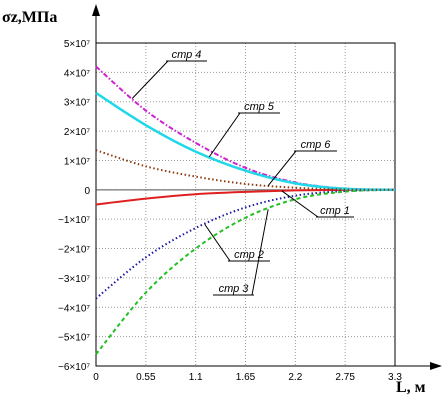  Describe the element at coordinates (74, 250) in the screenshot. I see `y-tick-label: −2×10⁷` at that location.